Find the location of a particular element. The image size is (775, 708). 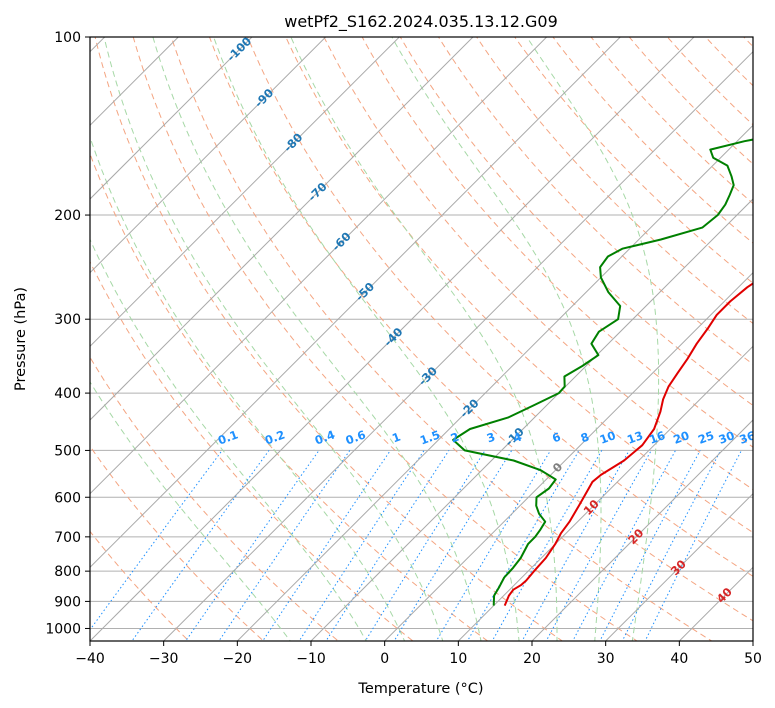

y-tick-label: 100 is located at coordinates (67, 38).